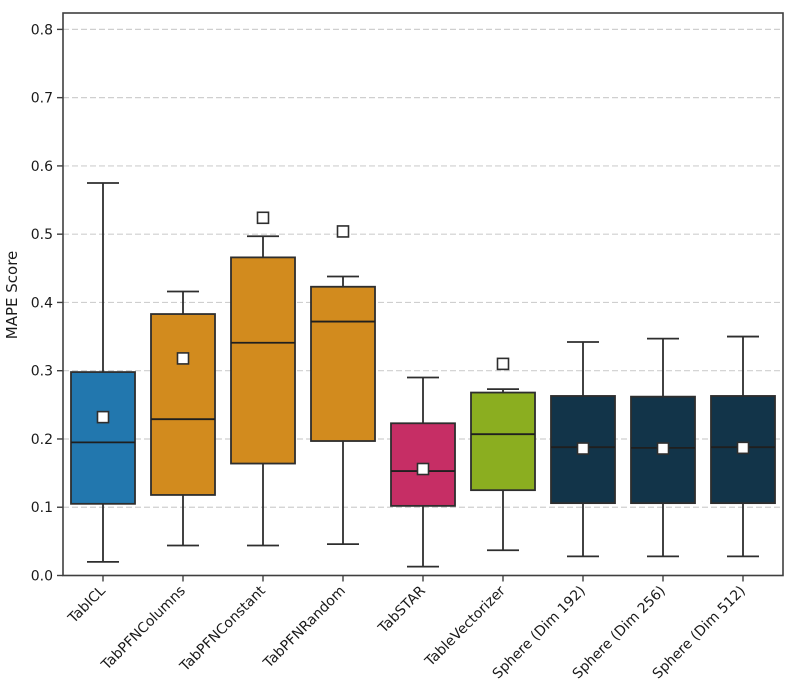 This screenshot has height=698, width=797. I want to click on y-tick-label: 0.6, so click(42, 167).